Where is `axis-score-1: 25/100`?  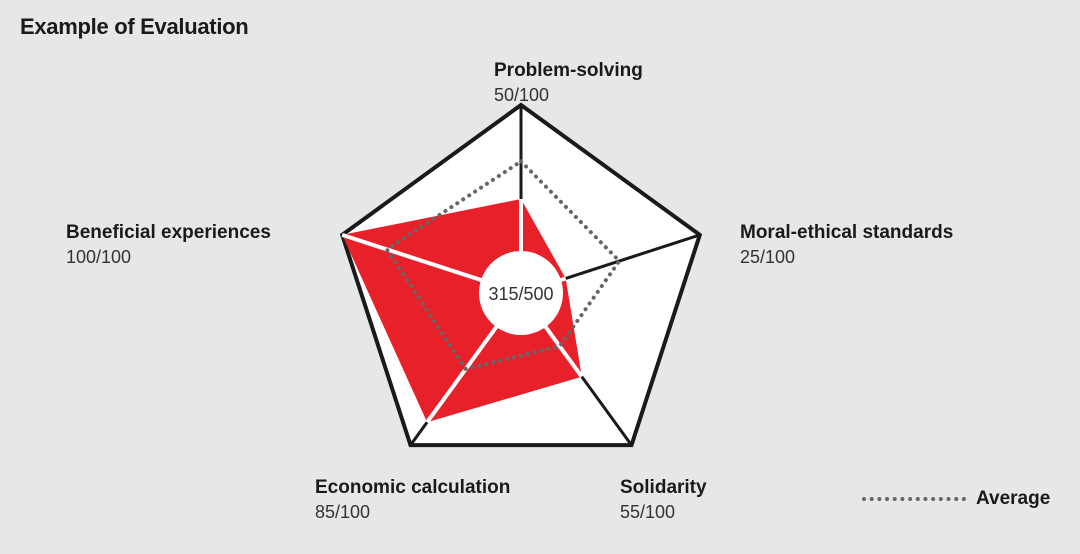
axis-score-1: 25/100 is located at coordinates (767, 257).